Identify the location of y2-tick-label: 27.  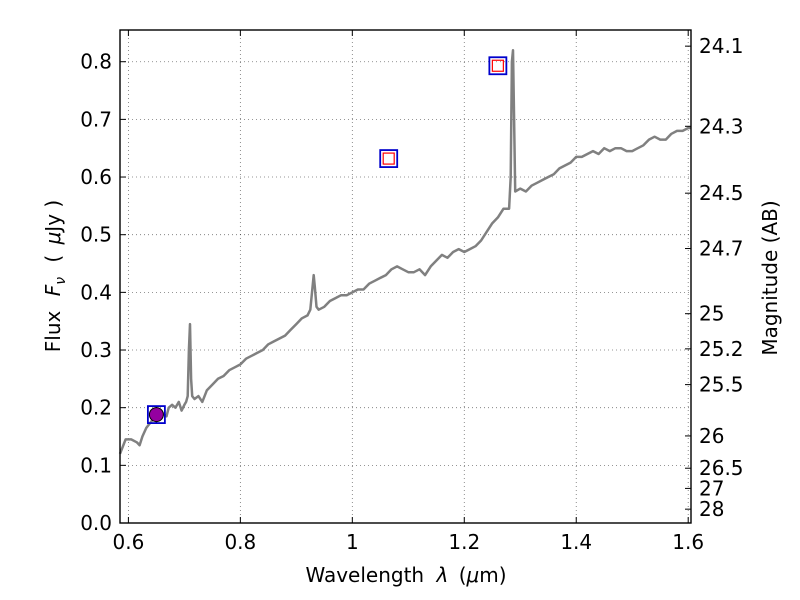
(711, 488).